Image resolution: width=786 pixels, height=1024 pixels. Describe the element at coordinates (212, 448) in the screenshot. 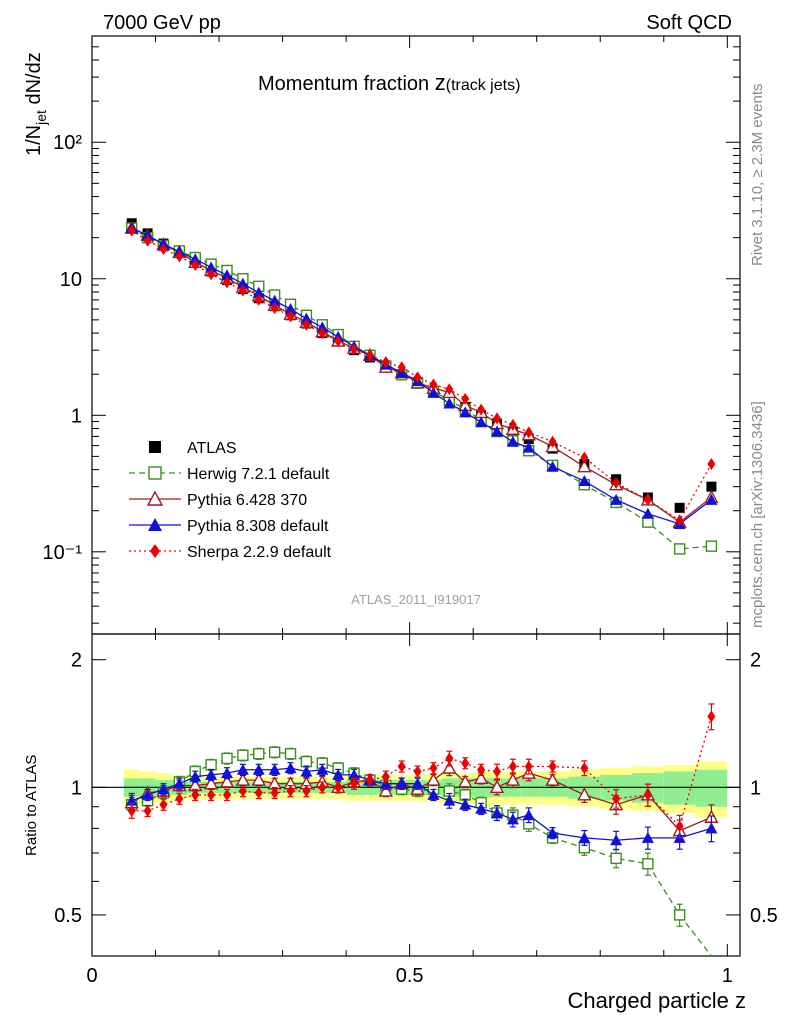

I see `legend-label-atlas: ATLAS` at that location.